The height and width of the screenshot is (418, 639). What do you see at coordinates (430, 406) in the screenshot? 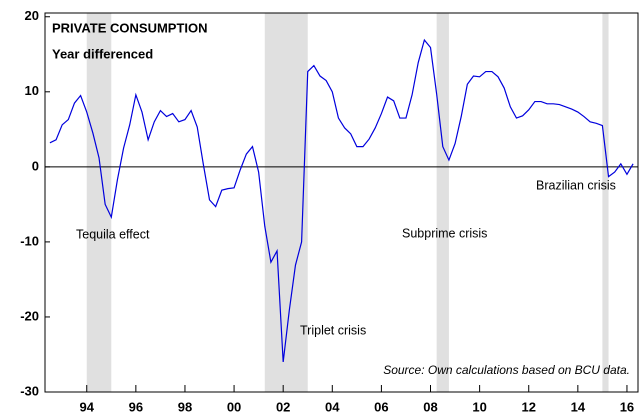
I see `x-tick-label: 08` at bounding box center [430, 406].